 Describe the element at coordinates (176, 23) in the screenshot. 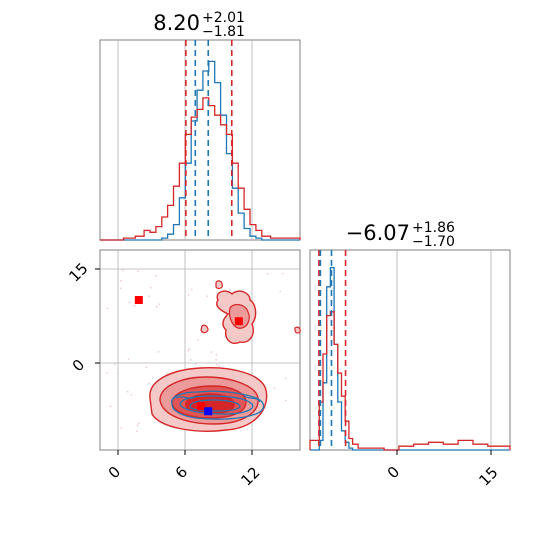

I see `param1-median: 8.20` at that location.